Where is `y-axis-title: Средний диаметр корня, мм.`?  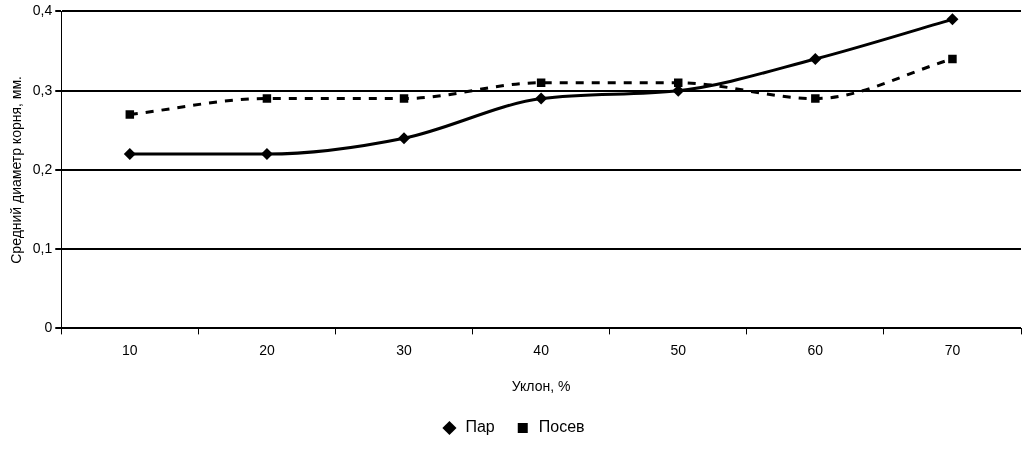 y-axis-title: Средний диаметр корня, мм. is located at coordinates (16, 170).